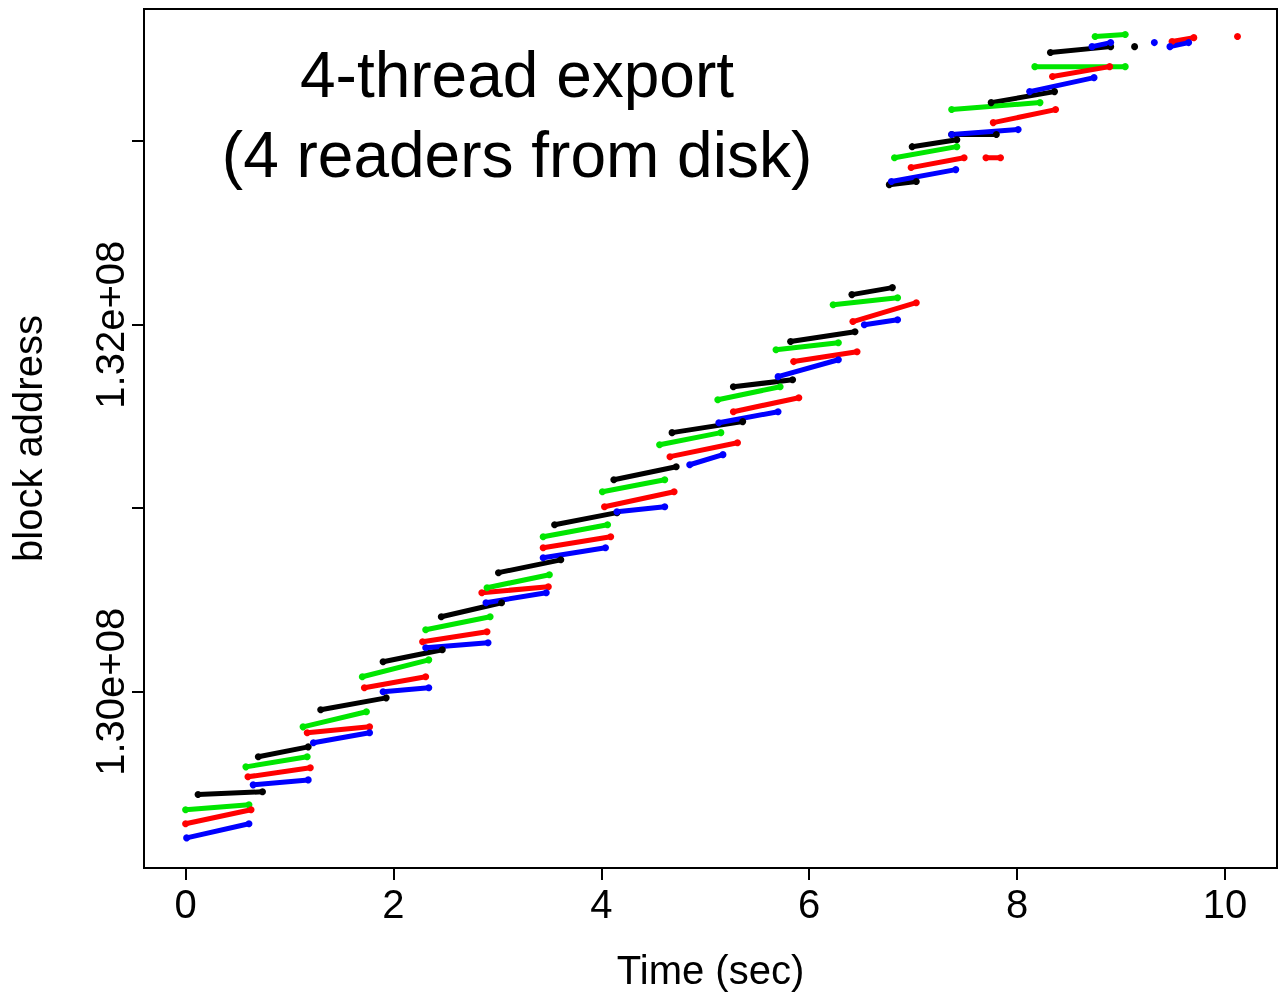 The width and height of the screenshot is (1281, 1002). I want to click on y-axis-title: block address, so click(28, 438).